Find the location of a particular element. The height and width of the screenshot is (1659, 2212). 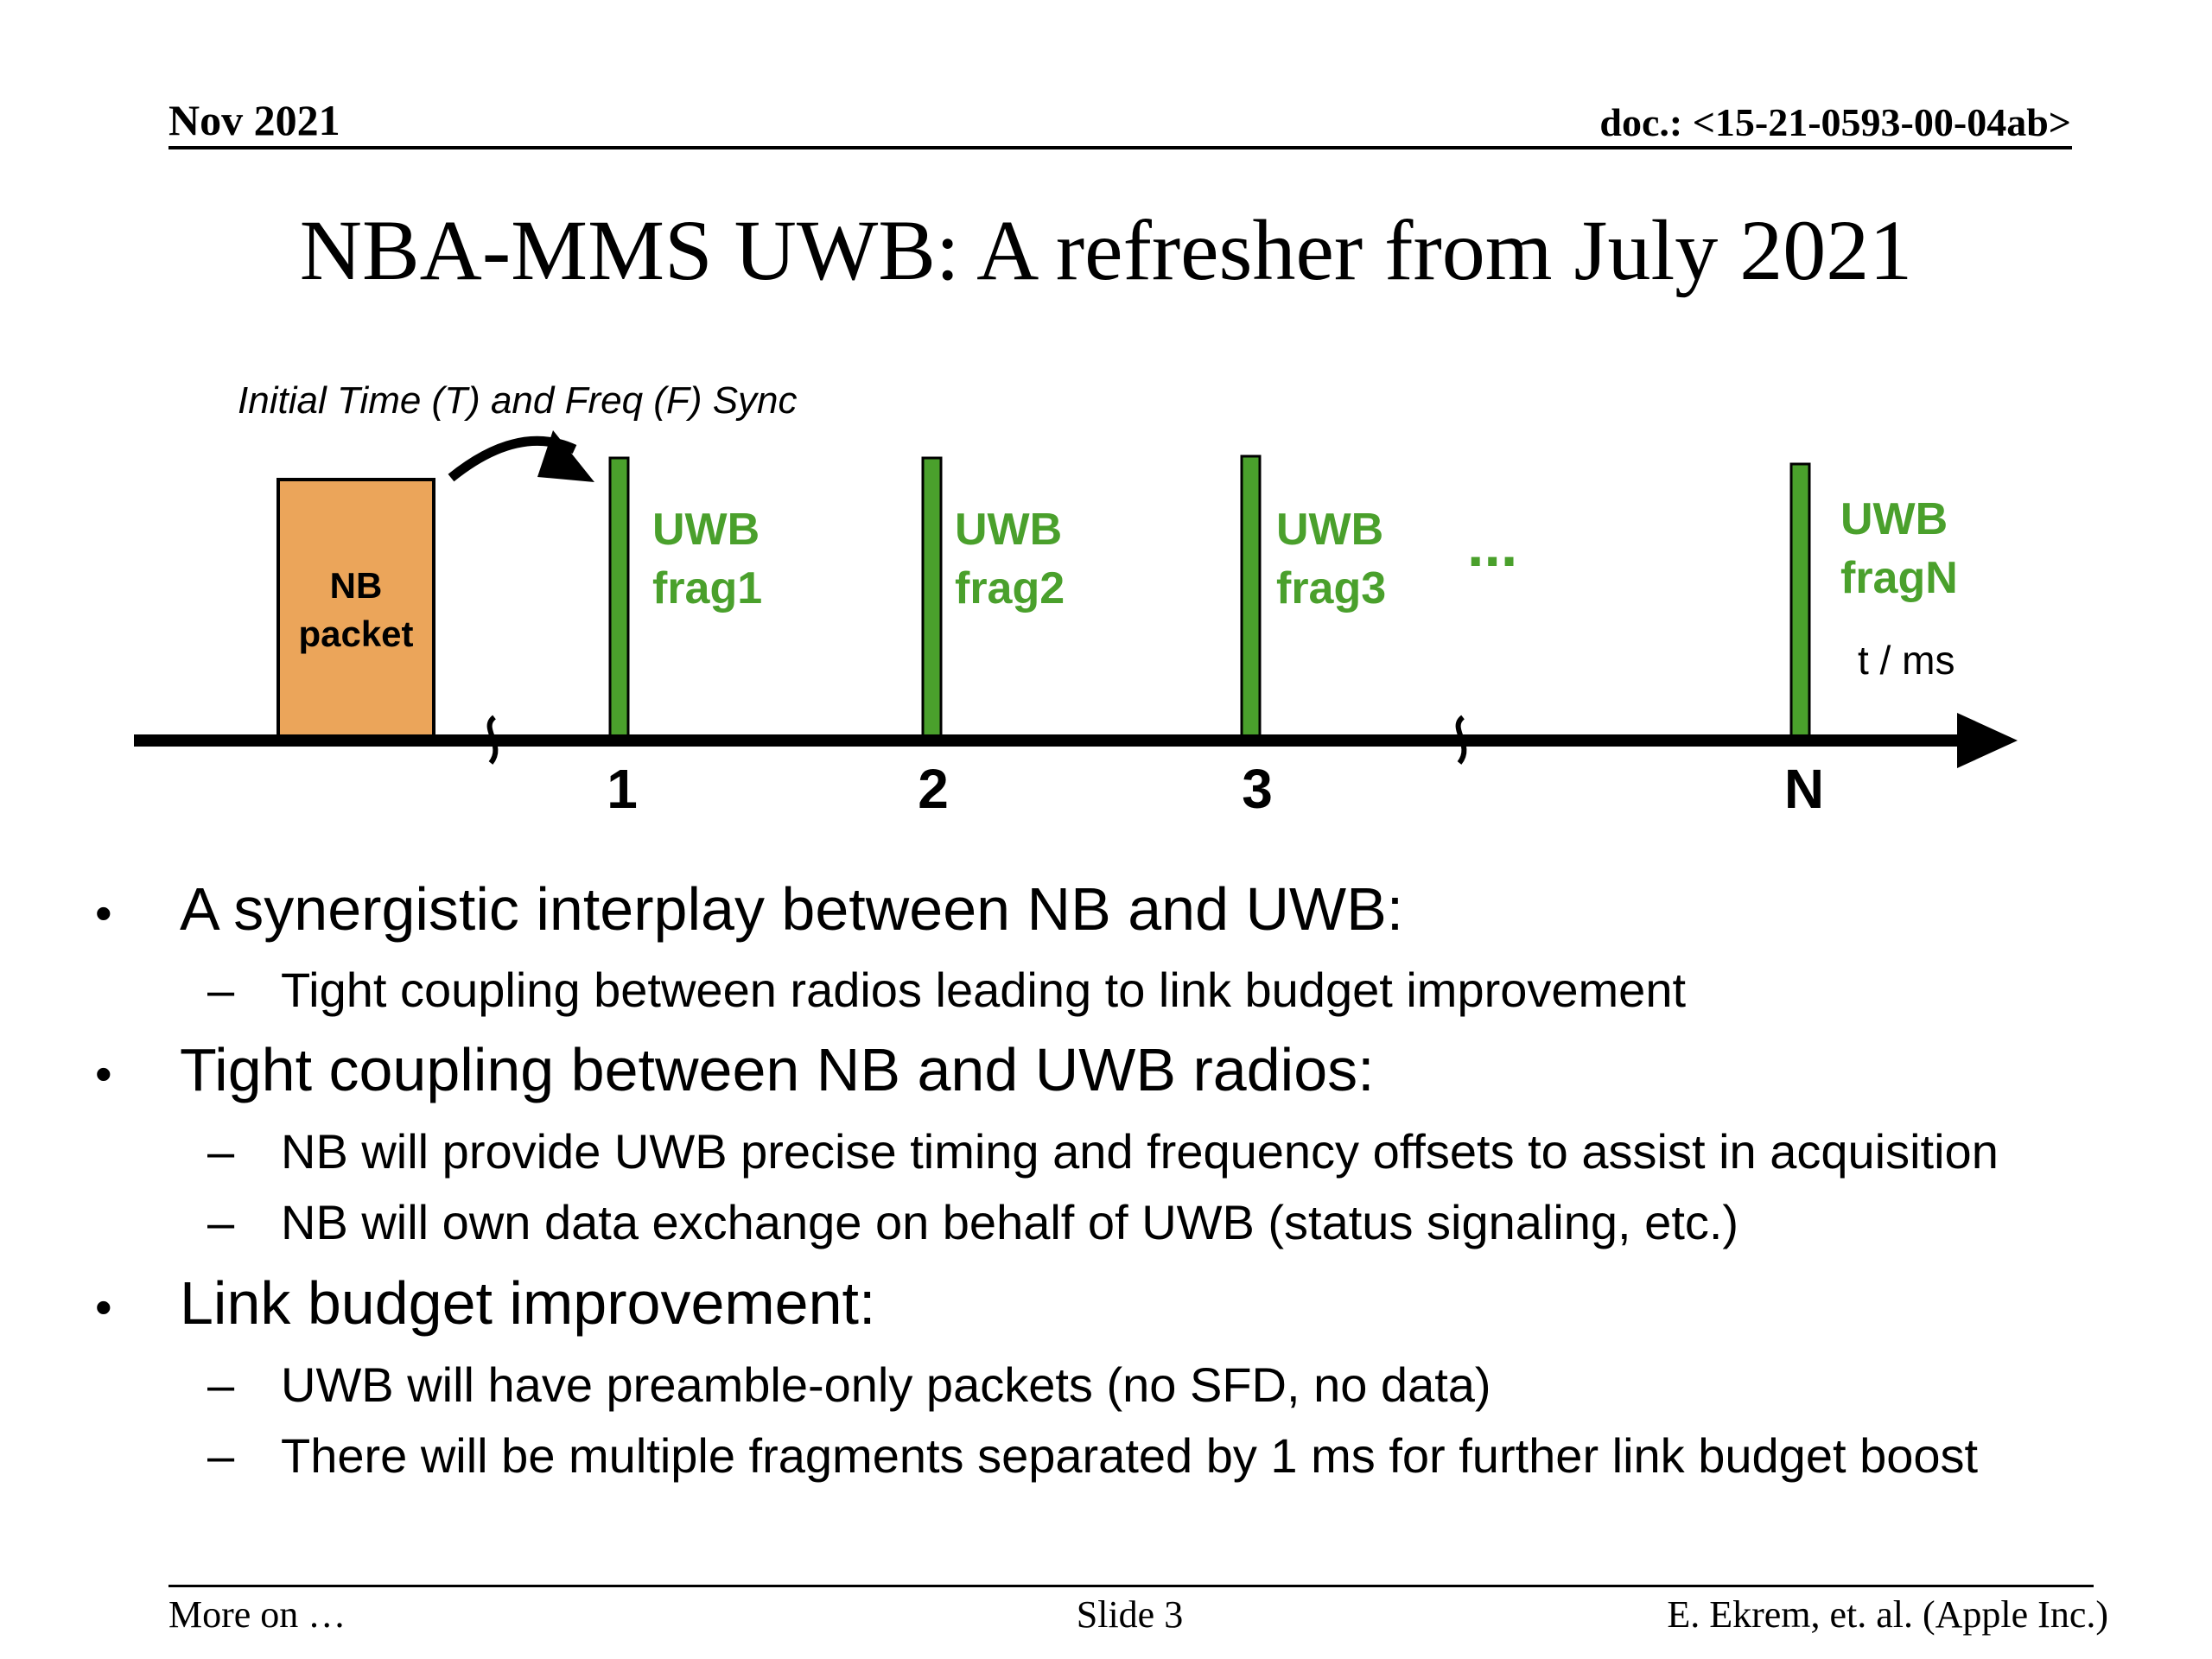

frag1-label-line1: UWB is located at coordinates (706, 530).